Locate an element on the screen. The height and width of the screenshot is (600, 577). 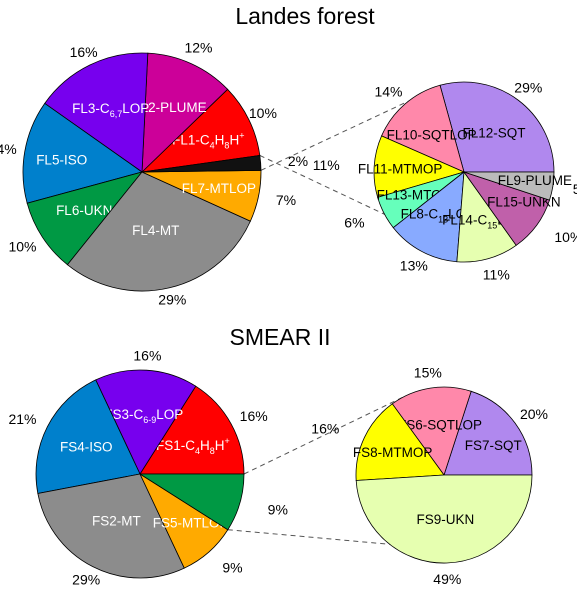
pie-slice-fs8-mtmop is located at coordinates (400, 442).